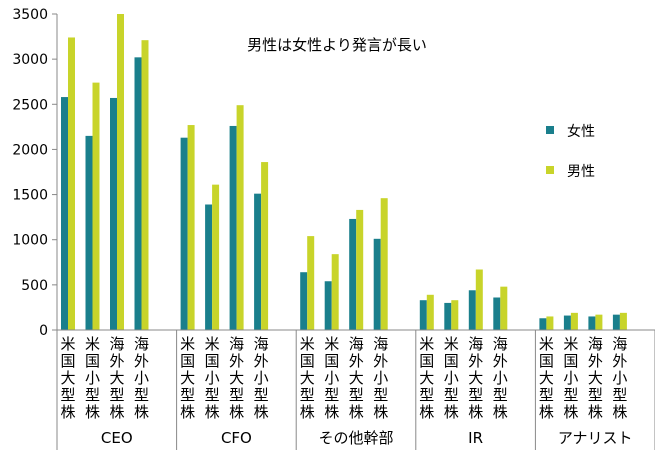 The height and width of the screenshot is (464, 655). What do you see at coordinates (236, 438) in the screenshot?
I see `group-label: CFO` at bounding box center [236, 438].